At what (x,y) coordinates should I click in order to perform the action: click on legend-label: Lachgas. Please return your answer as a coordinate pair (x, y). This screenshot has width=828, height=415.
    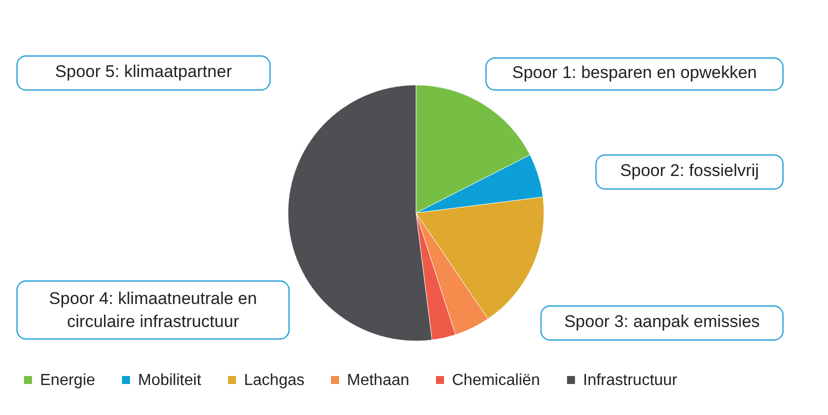
    Looking at the image, I should click on (274, 380).